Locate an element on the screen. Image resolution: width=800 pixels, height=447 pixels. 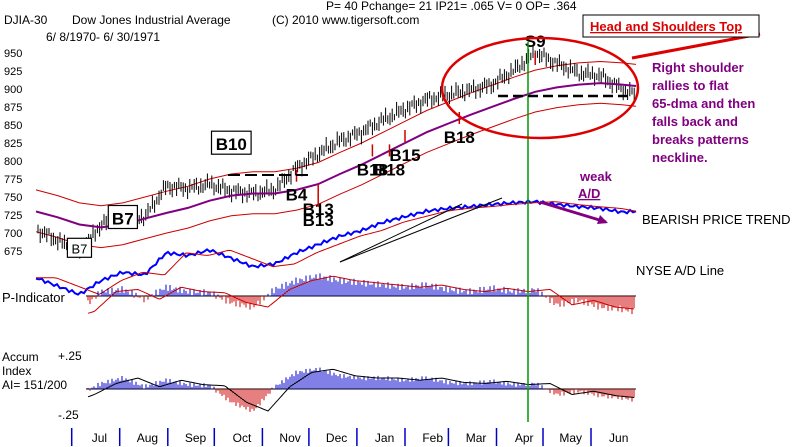
head-shoulders-ellipse is located at coordinates (540, 88).